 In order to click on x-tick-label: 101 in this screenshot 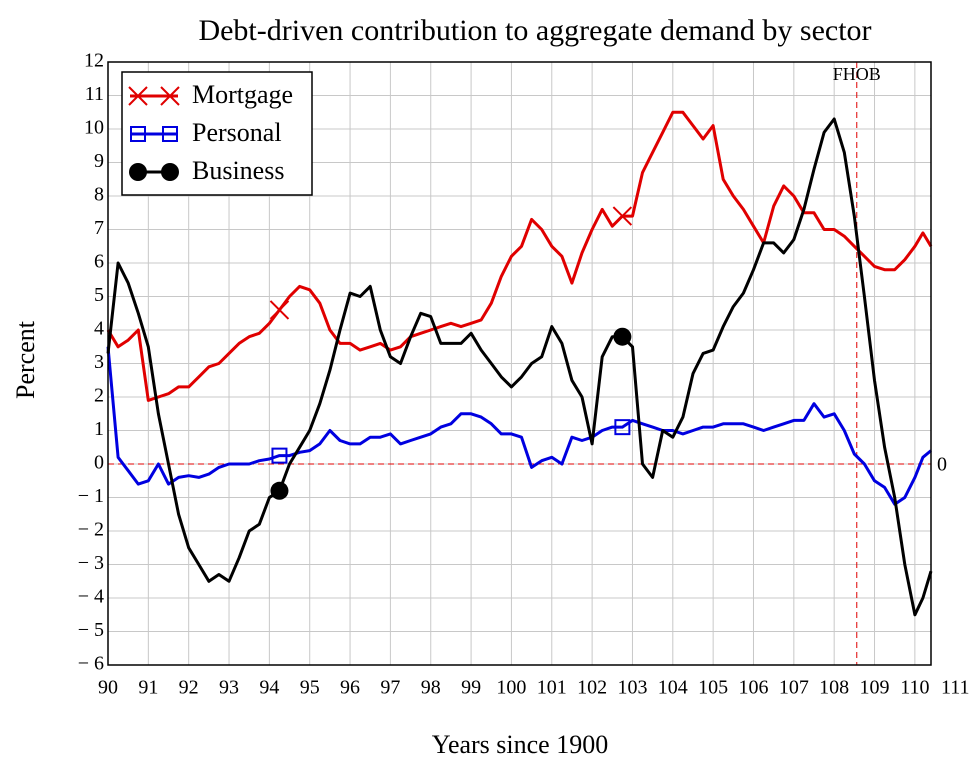, I will do `click(552, 688)`.